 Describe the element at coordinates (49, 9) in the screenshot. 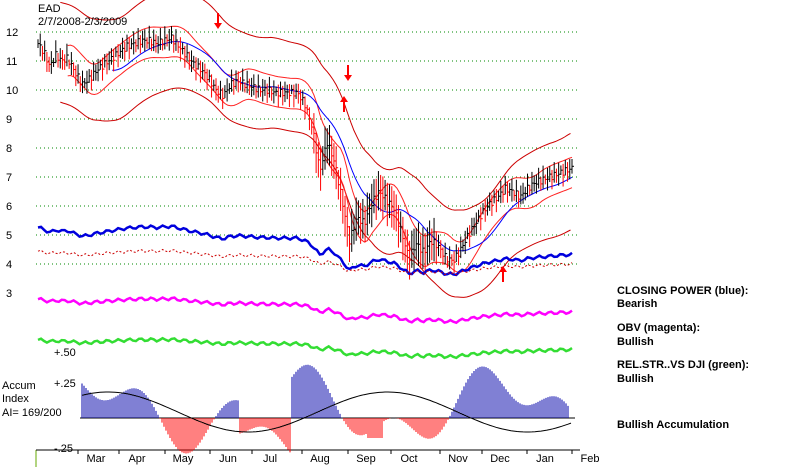

I see `chart-title: EAD` at that location.